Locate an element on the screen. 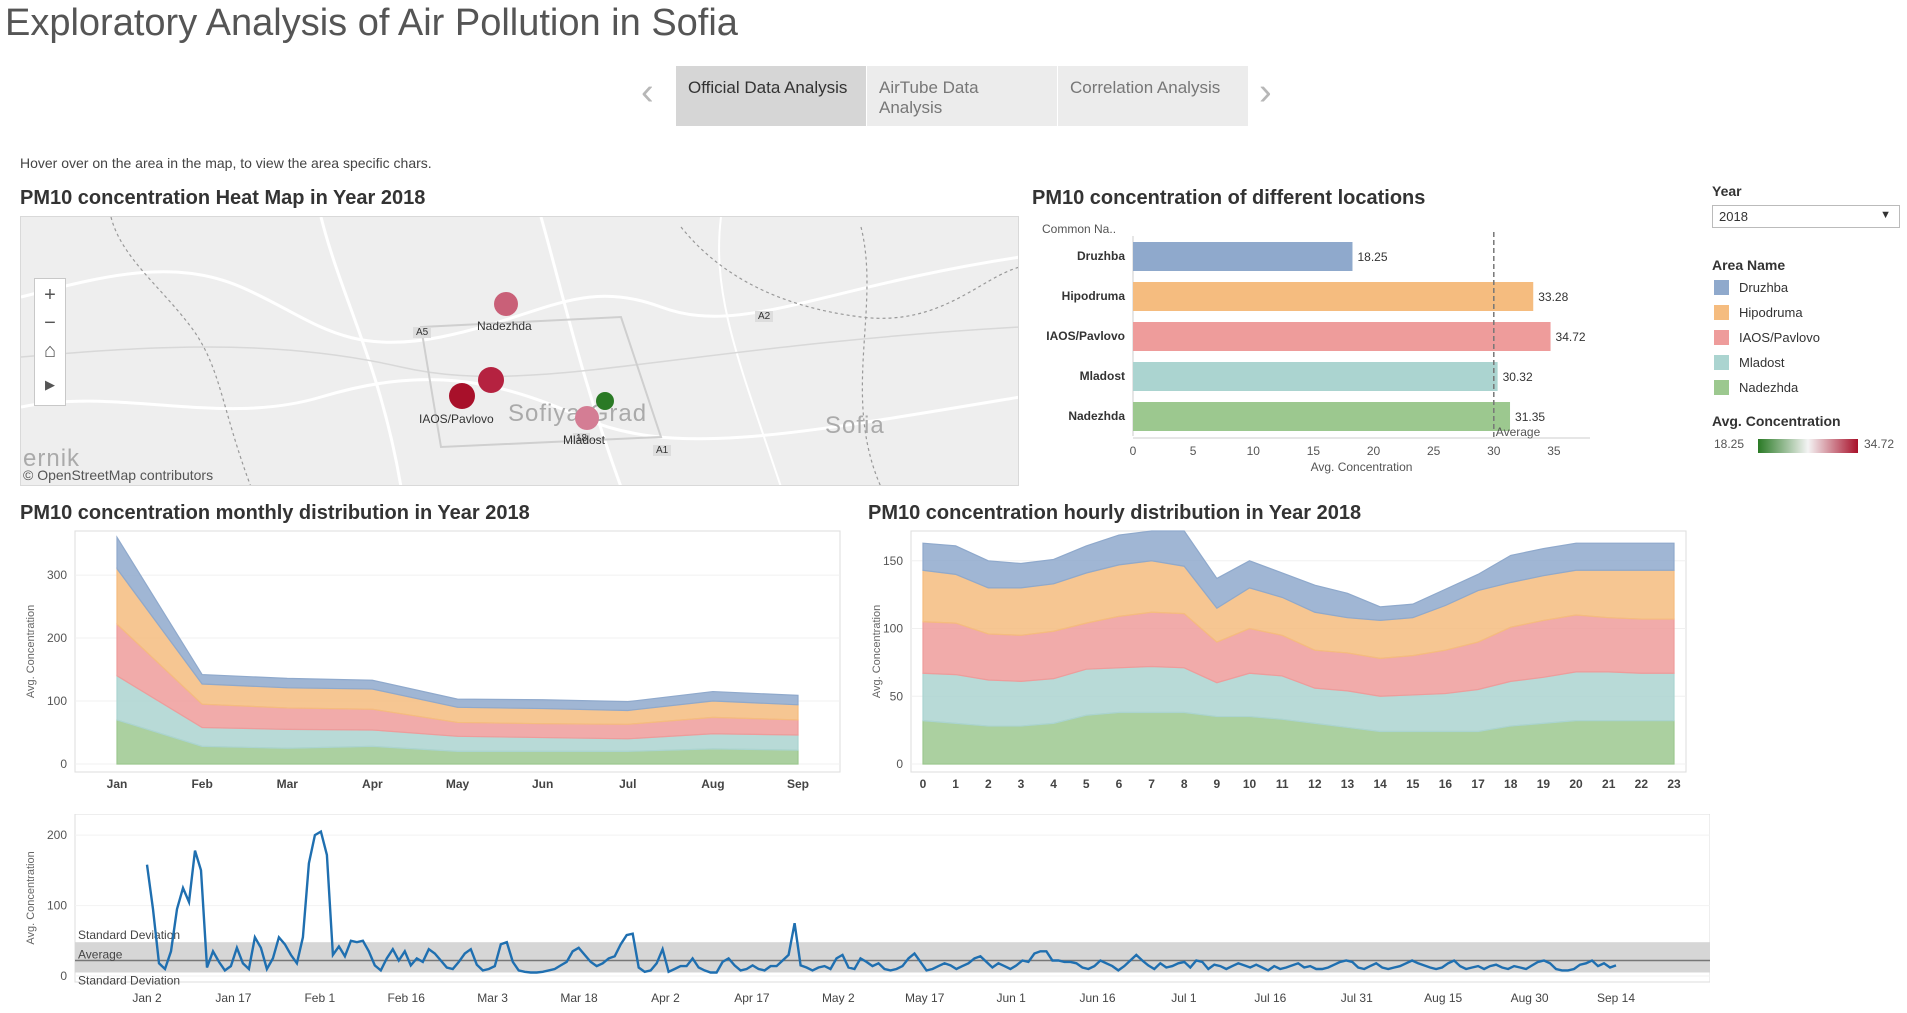 The width and height of the screenshot is (1907, 1013). x-tick-label: Feb is located at coordinates (201, 784).